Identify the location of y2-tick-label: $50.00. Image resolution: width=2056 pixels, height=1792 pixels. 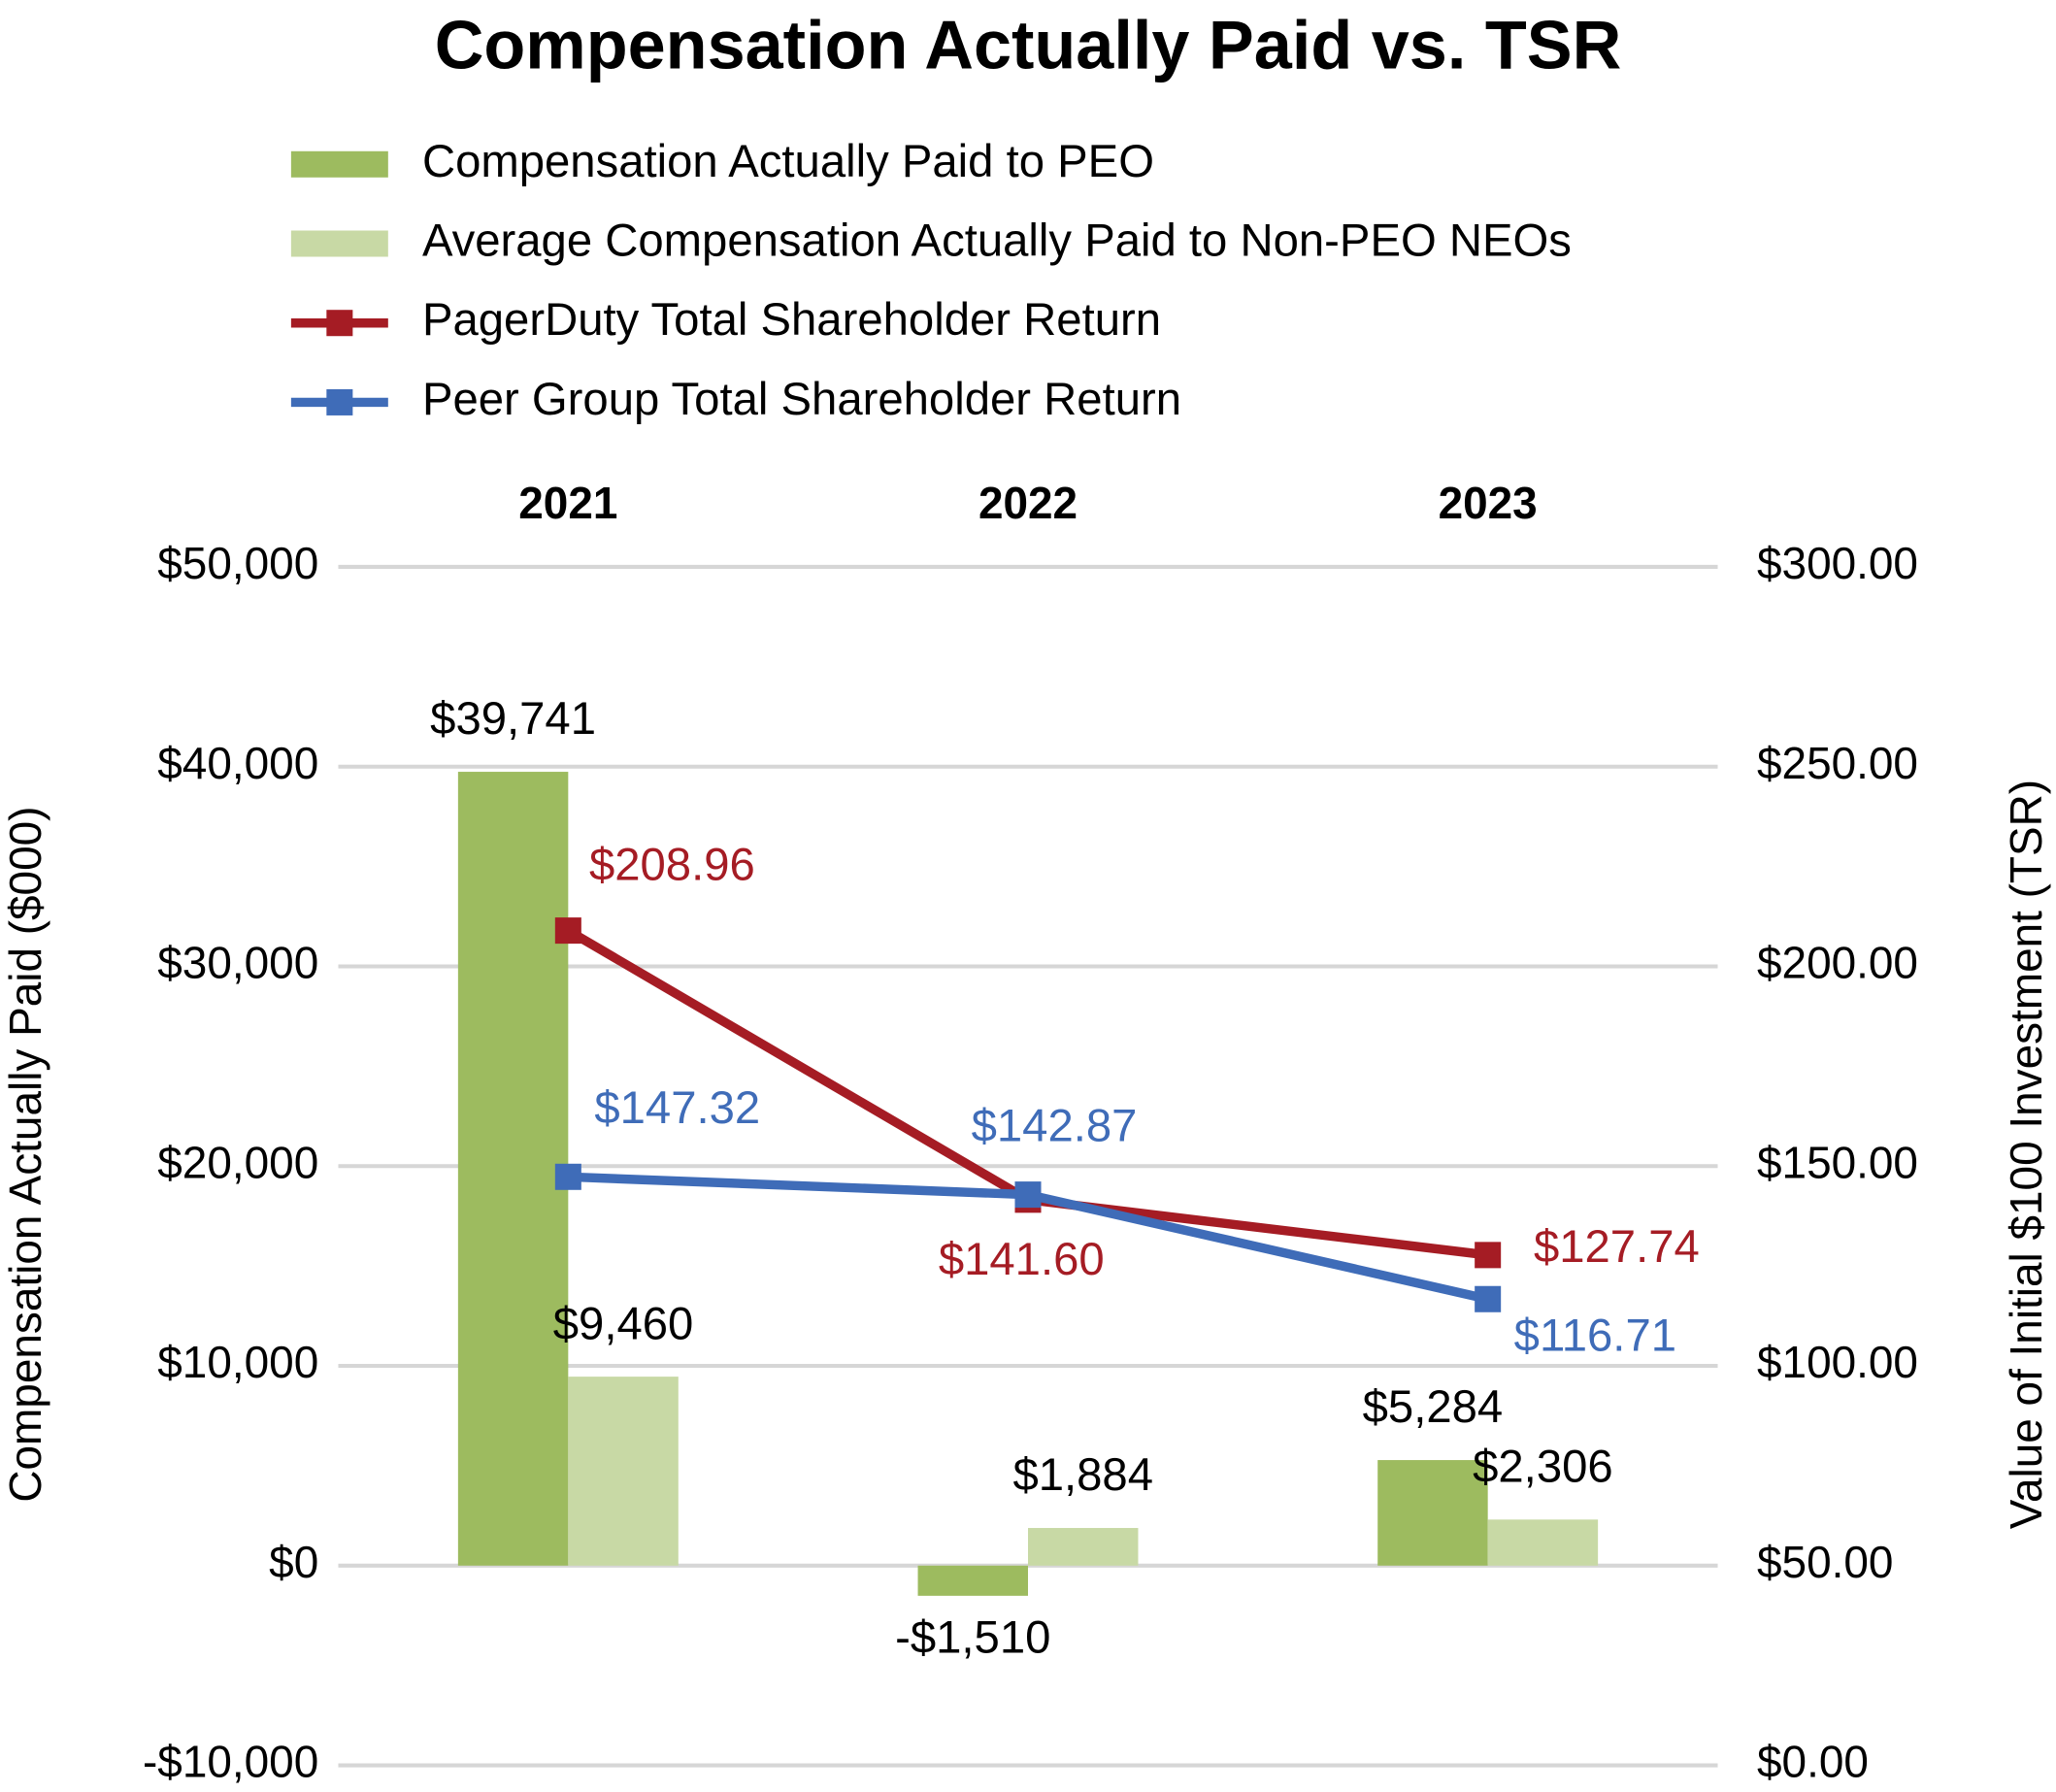
(1825, 1562).